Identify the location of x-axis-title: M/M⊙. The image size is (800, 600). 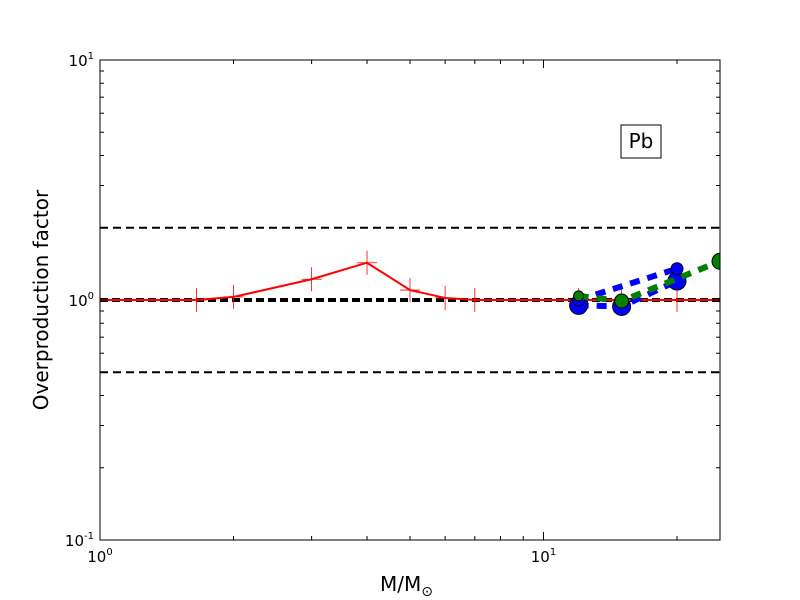
(406, 586).